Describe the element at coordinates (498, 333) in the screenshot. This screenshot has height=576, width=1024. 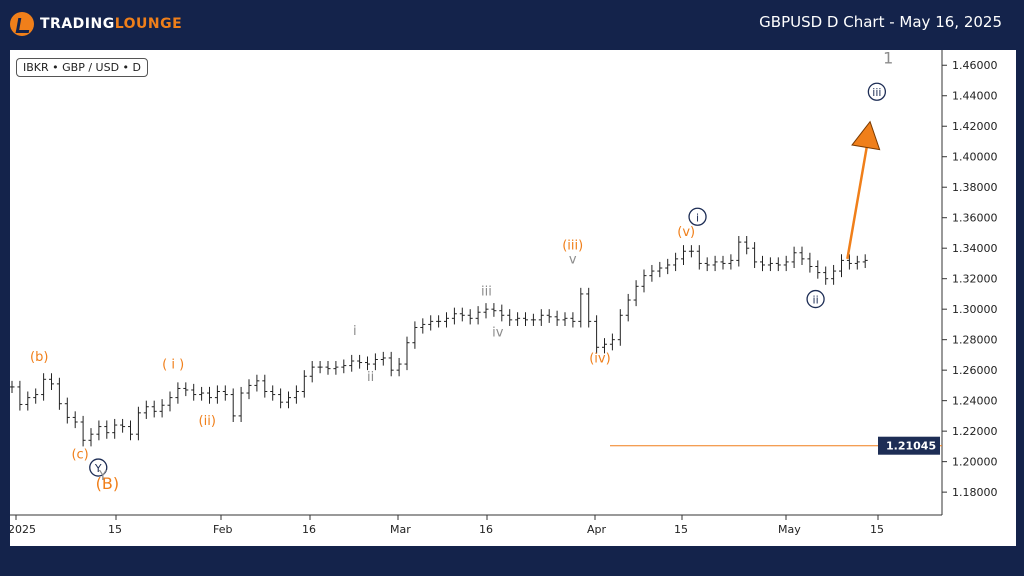
I see `wave-label: iv` at that location.